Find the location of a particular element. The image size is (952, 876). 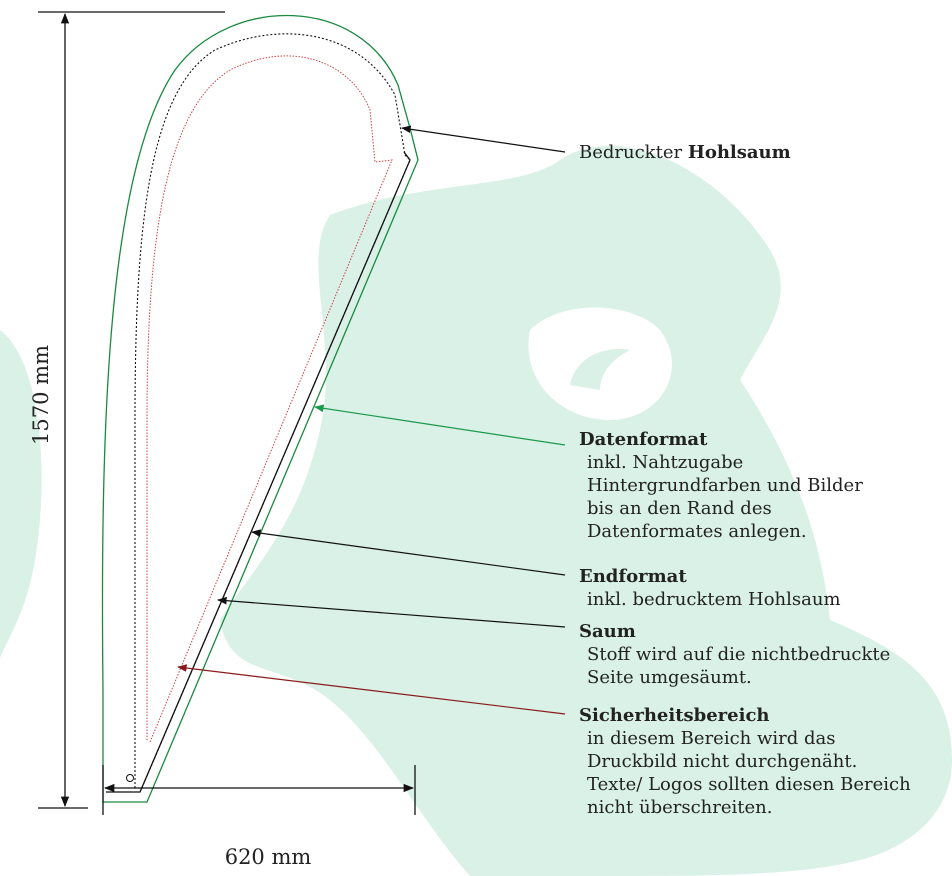

hohlsaum-bold: Hohlsaum is located at coordinates (739, 152).